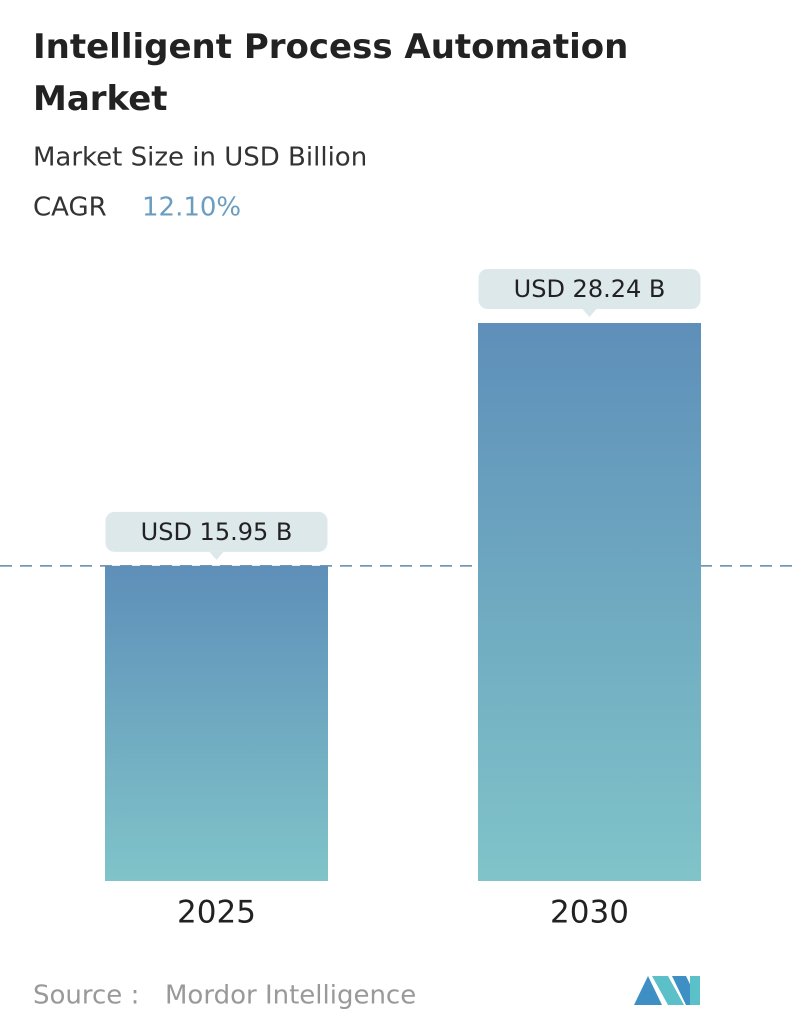  What do you see at coordinates (589, 913) in the screenshot?
I see `x-tick-label: 2030` at bounding box center [589, 913].